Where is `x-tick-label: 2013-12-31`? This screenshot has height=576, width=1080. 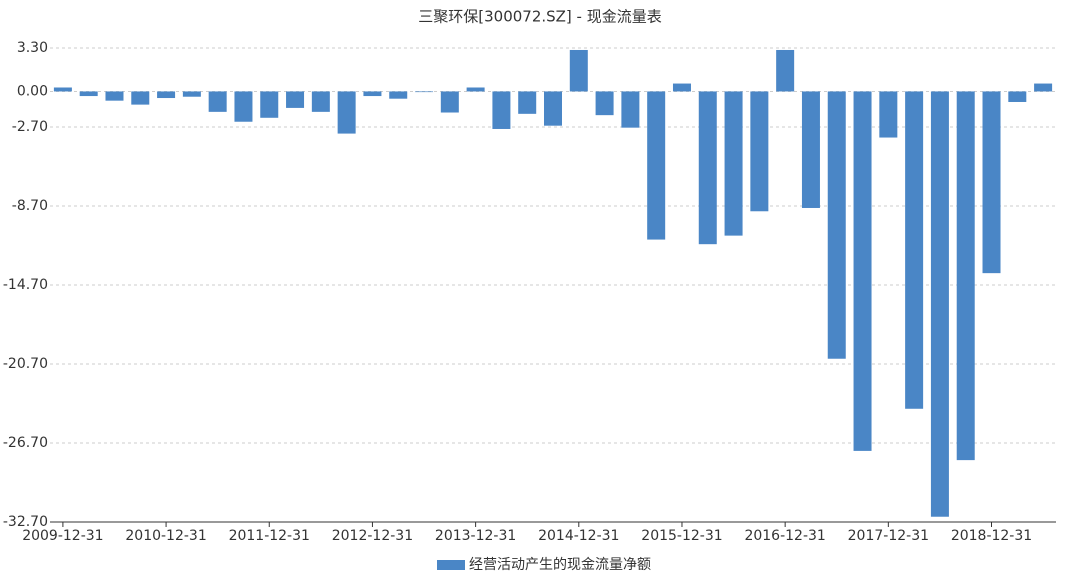 x-tick-label: 2013-12-31 is located at coordinates (475, 536).